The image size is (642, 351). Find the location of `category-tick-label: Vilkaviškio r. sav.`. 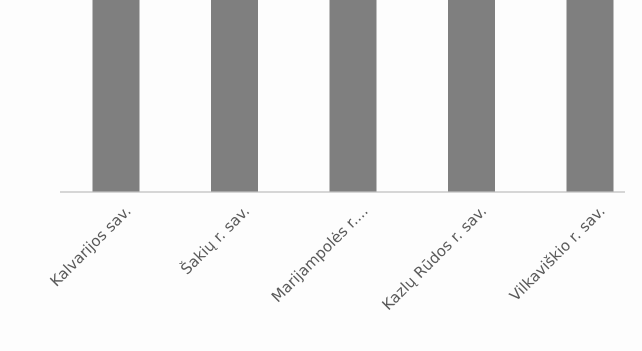

category-tick-label: Vilkaviškio r. sav. is located at coordinates (557, 253).